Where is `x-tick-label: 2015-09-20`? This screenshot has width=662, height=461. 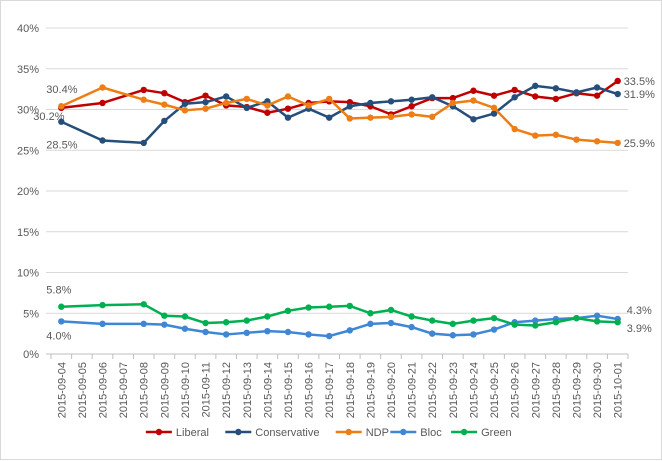
x-tick-label: 2015-09-20 is located at coordinates (392, 390).